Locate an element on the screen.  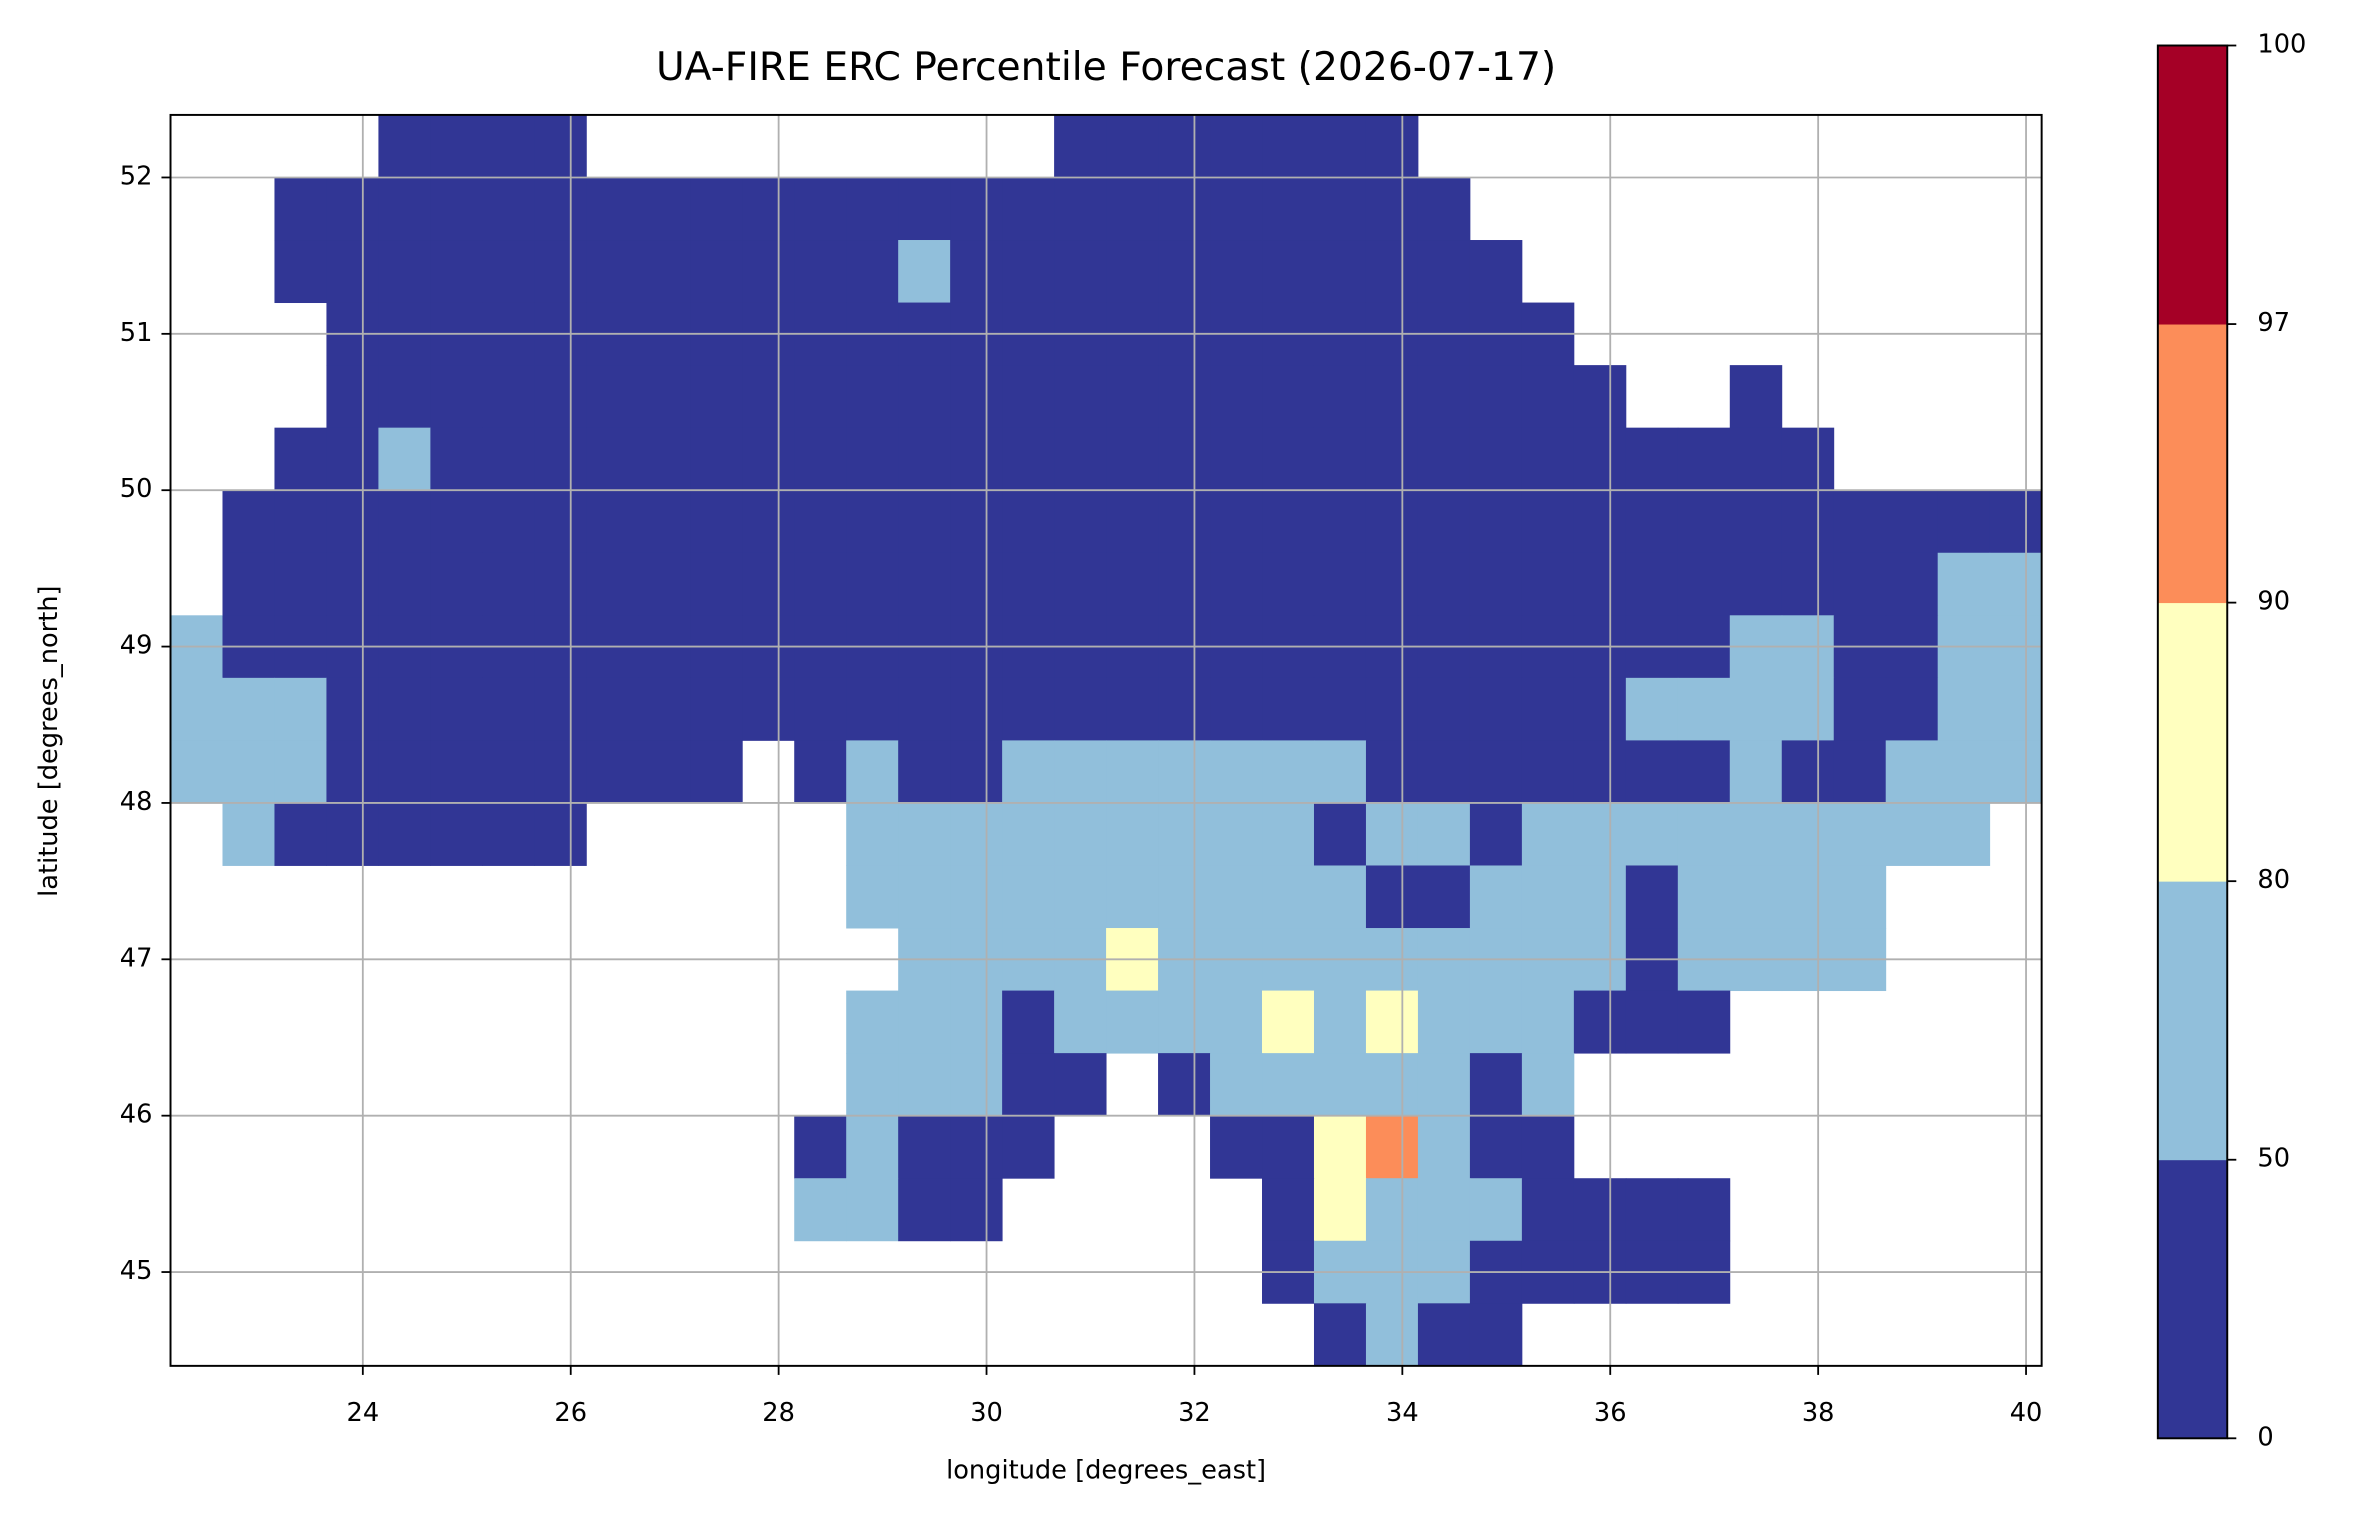
x-tick-label: 34 is located at coordinates (1402, 1413).